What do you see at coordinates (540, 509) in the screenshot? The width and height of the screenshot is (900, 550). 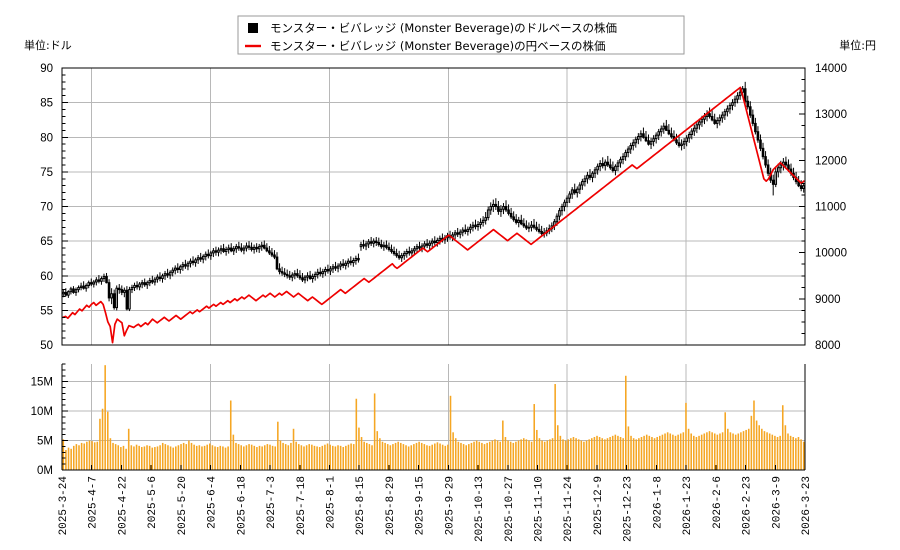 I see `x-tick-label: 2025-11-10` at bounding box center [540, 509].